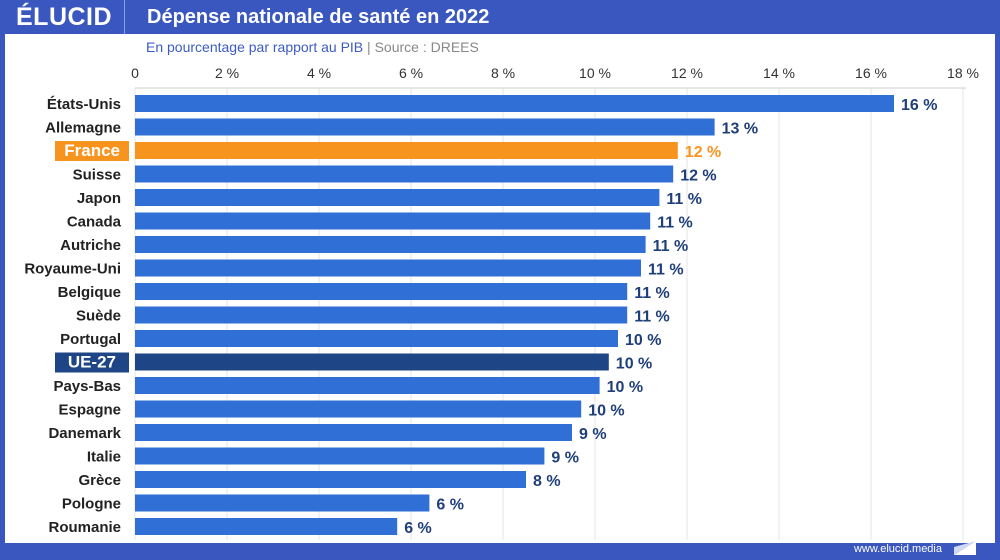  I want to click on category-label: Italie, so click(104, 457).